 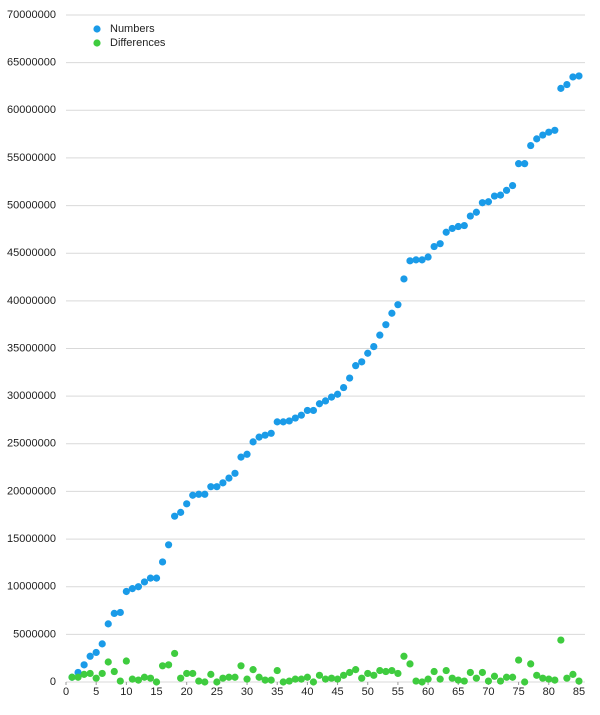 I want to click on y-tick-label: 10000000, so click(x=31, y=587).